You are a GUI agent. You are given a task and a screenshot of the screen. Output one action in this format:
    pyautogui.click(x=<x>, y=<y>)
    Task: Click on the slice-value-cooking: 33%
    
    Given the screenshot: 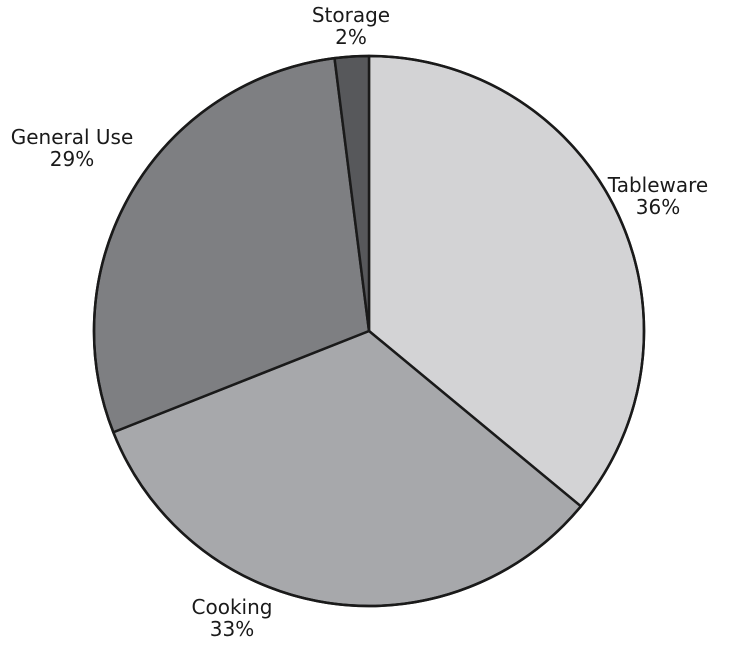 What is the action you would take?
    pyautogui.click(x=232, y=629)
    